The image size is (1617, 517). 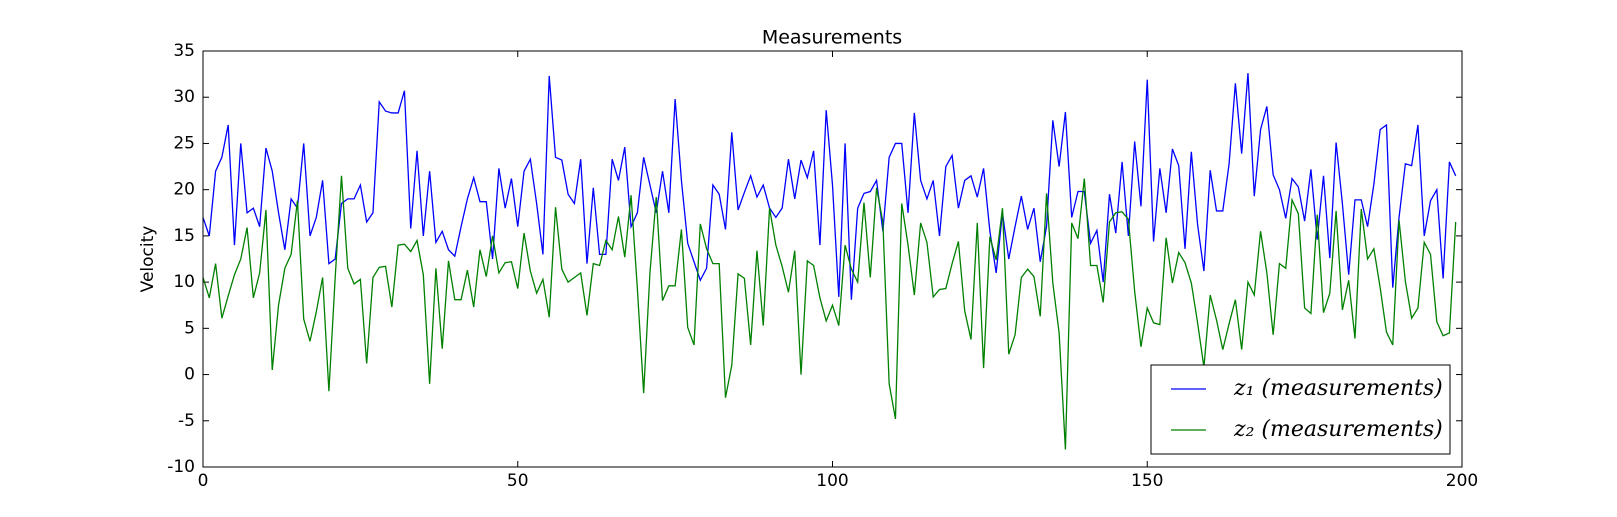 I want to click on y-tick-label: 20, so click(x=184, y=190).